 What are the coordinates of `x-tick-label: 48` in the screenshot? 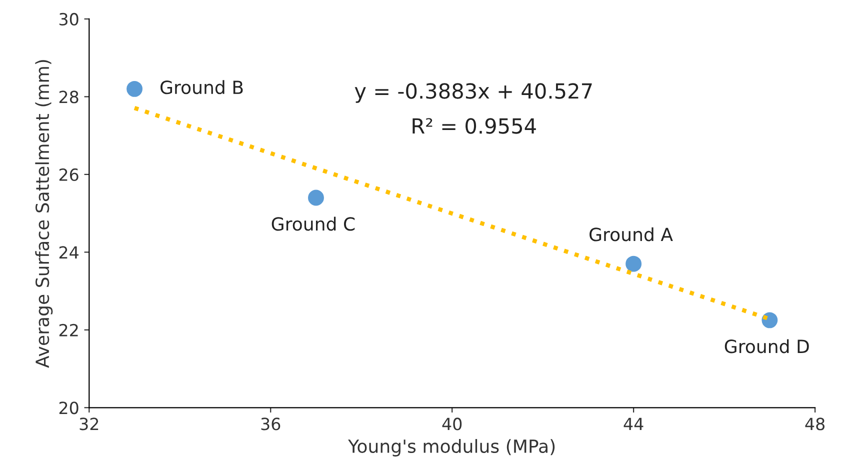 It's located at (815, 424).